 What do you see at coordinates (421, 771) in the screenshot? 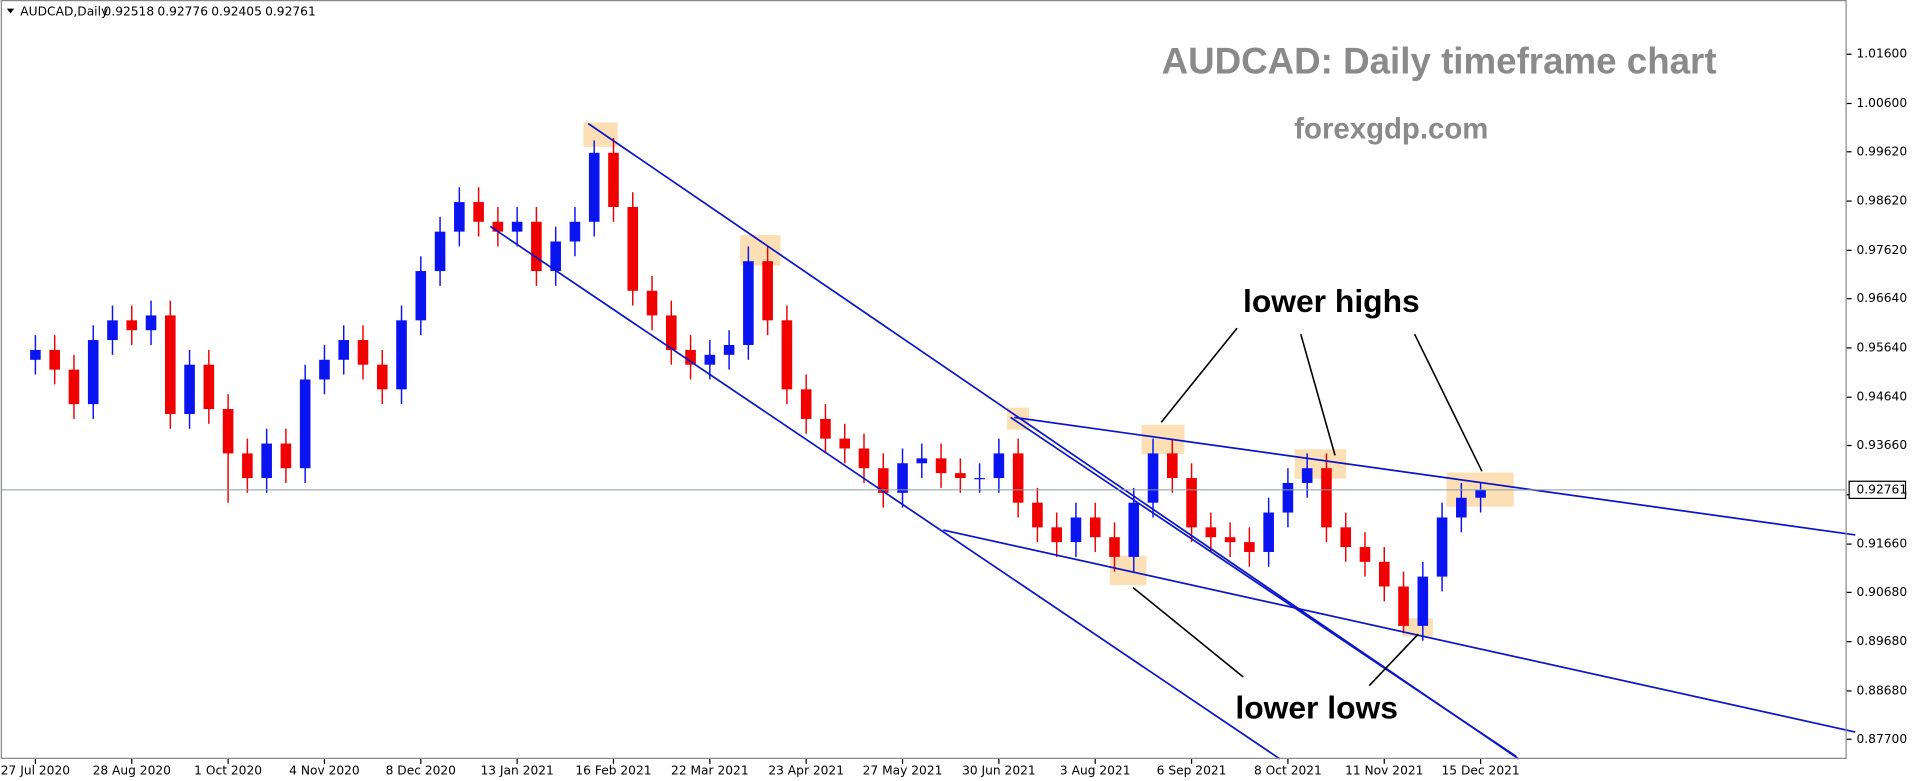
I see `x-tick-label: 8 Dec 2020` at bounding box center [421, 771].